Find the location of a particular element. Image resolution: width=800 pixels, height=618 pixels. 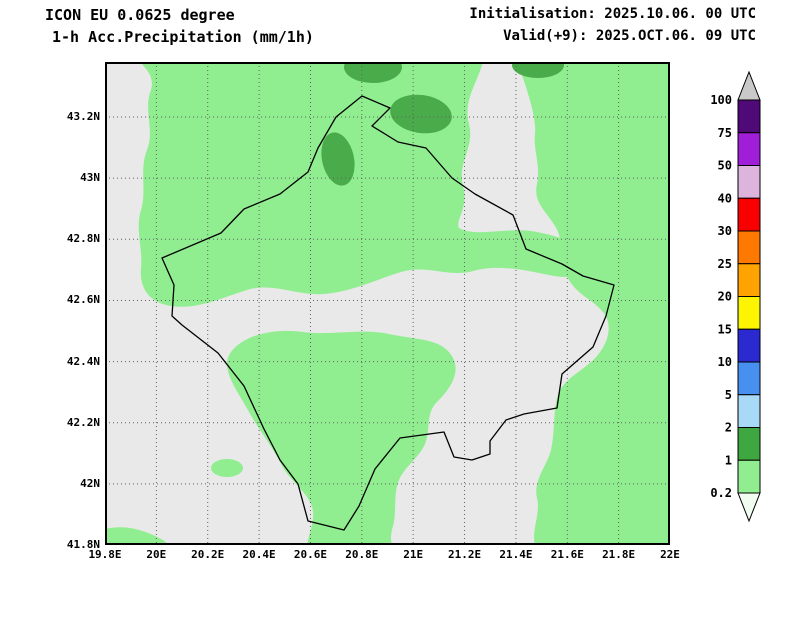

x-tick-label: 20.2E is located at coordinates (208, 554).